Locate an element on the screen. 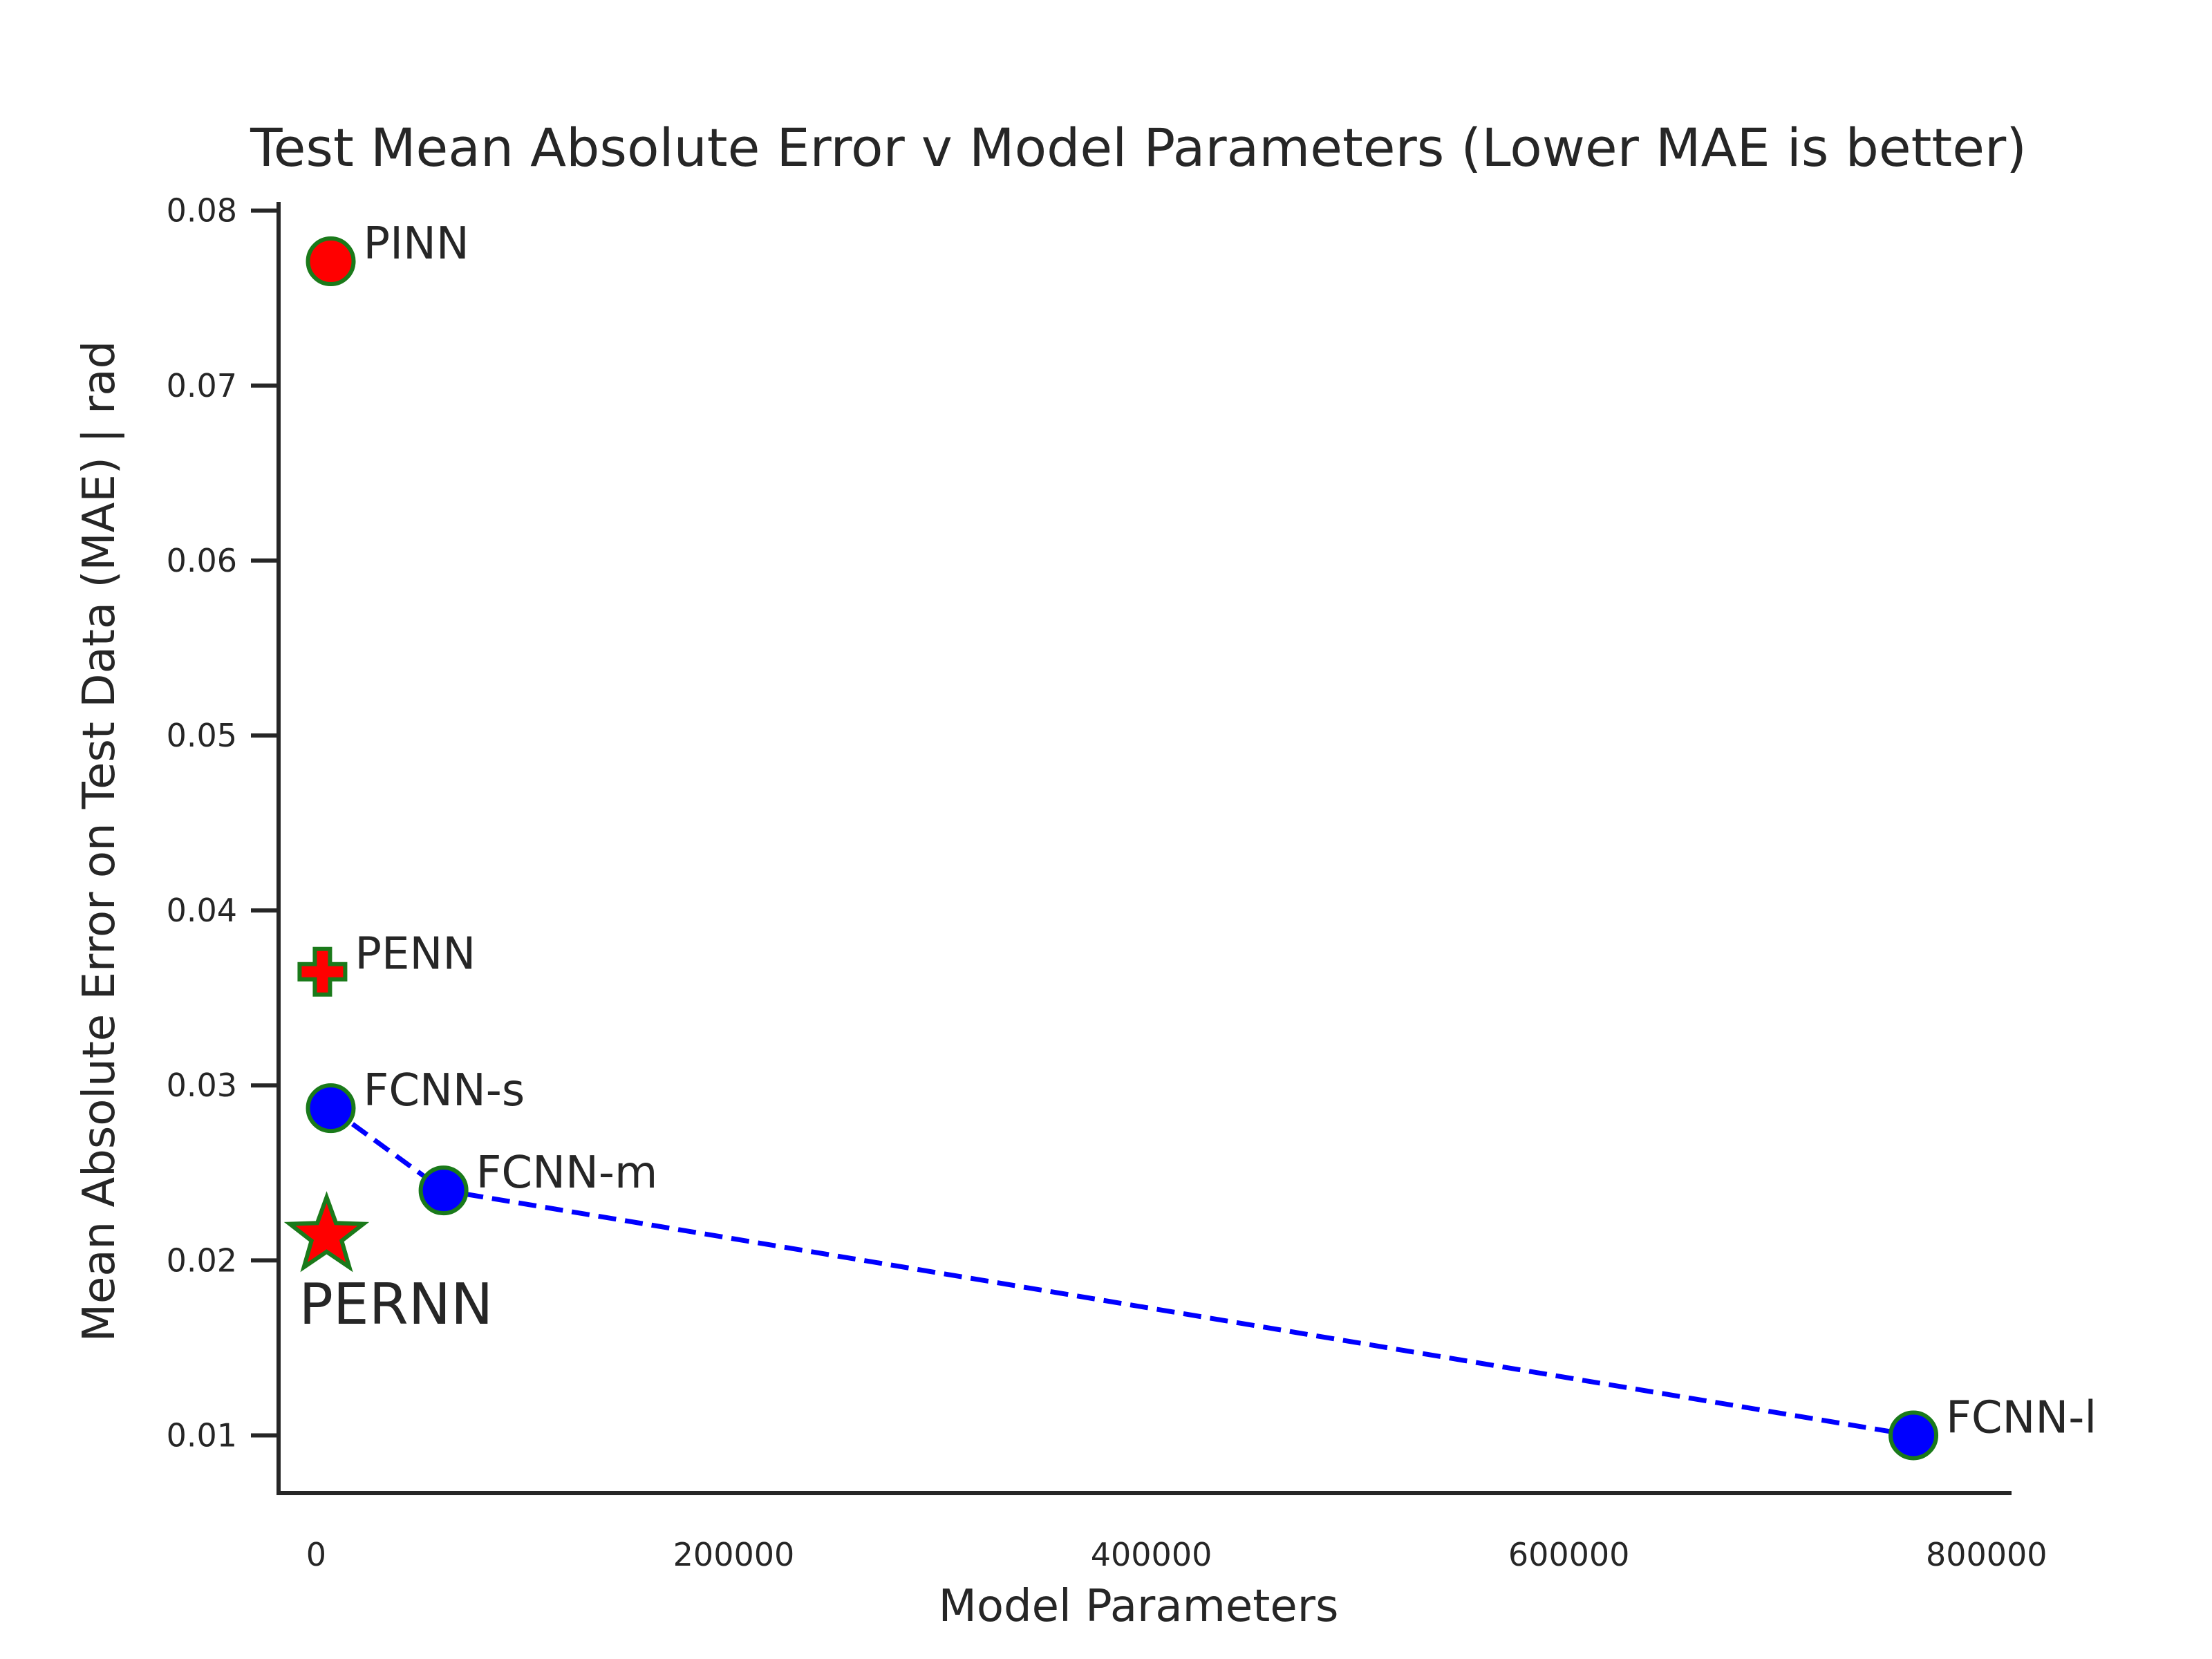 The width and height of the screenshot is (2212, 1659). fcnn-s-label: FCNN-s is located at coordinates (445, 1090).